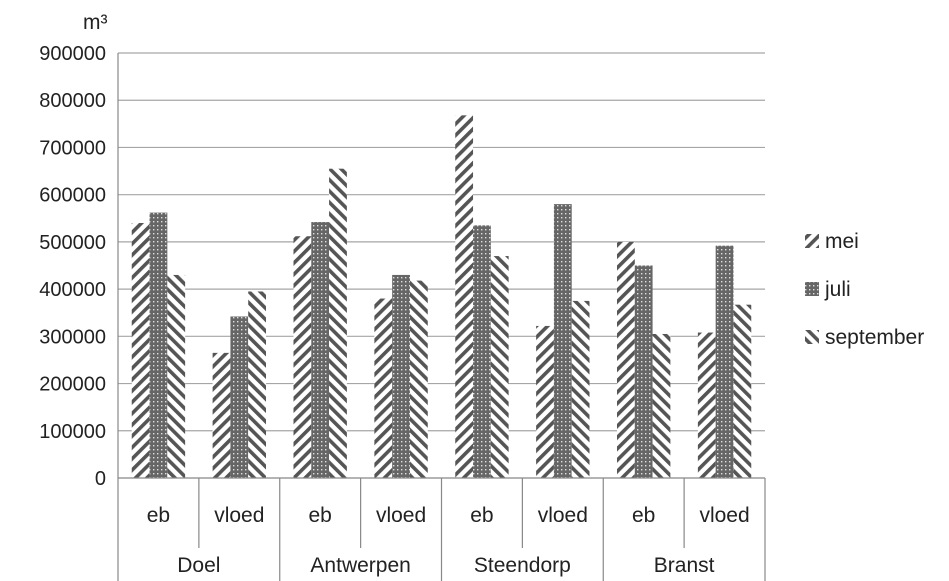 The height and width of the screenshot is (581, 949). I want to click on x-group-label: Antwerpen, so click(360, 565).